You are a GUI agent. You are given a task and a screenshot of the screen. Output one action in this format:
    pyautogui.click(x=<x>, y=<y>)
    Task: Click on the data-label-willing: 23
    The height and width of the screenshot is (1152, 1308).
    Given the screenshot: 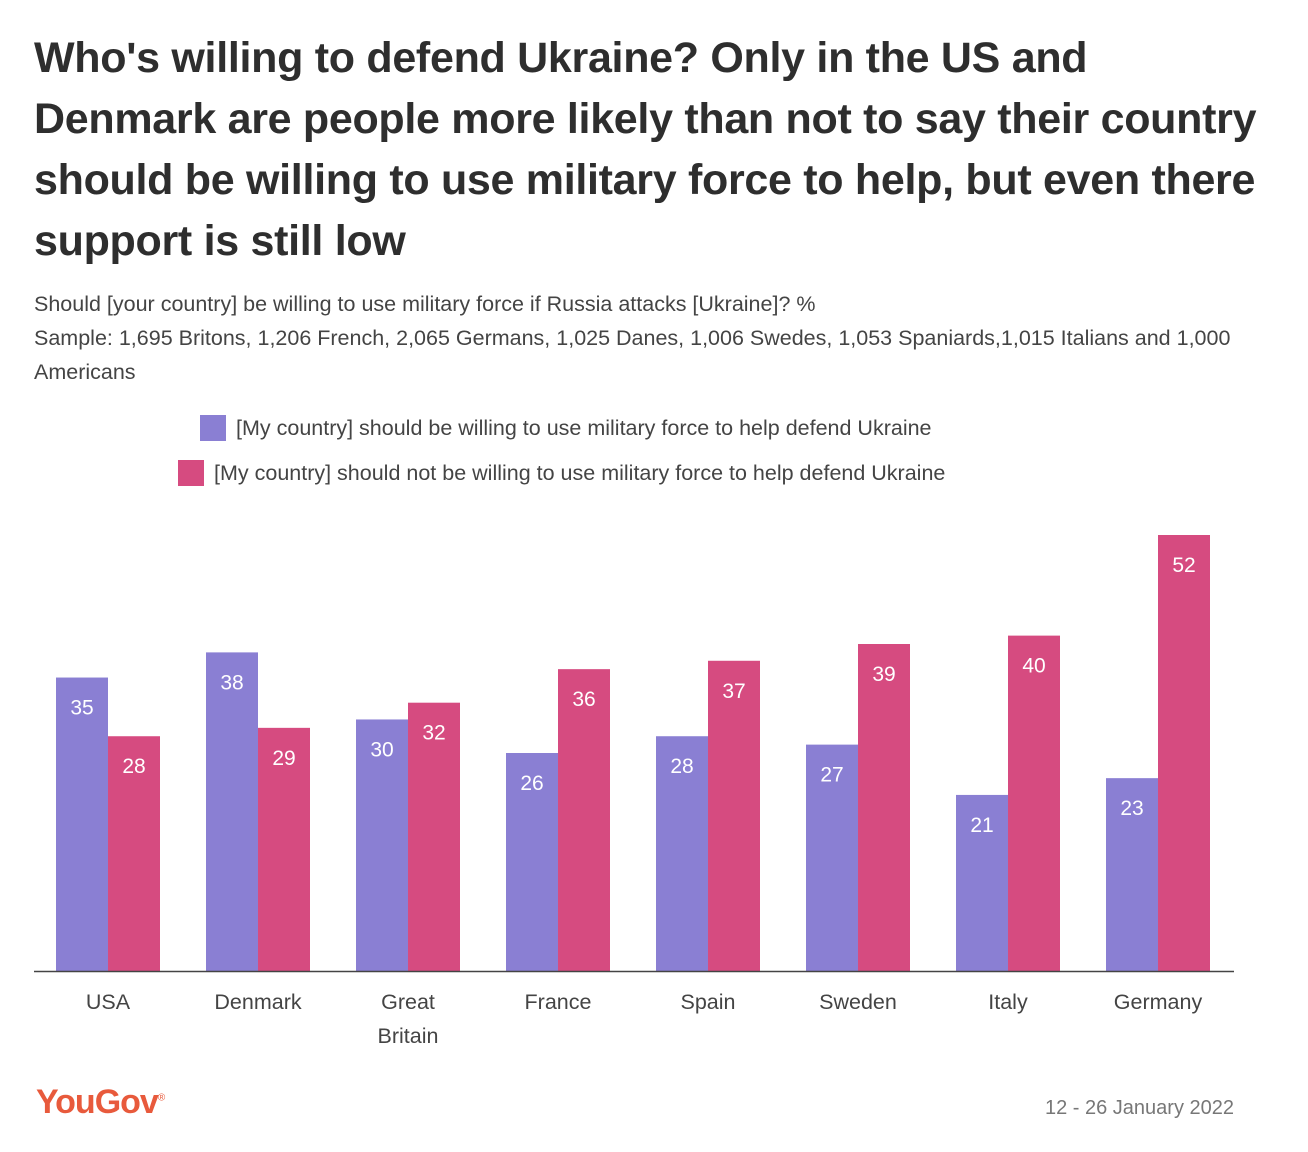 What is the action you would take?
    pyautogui.click(x=1131, y=808)
    